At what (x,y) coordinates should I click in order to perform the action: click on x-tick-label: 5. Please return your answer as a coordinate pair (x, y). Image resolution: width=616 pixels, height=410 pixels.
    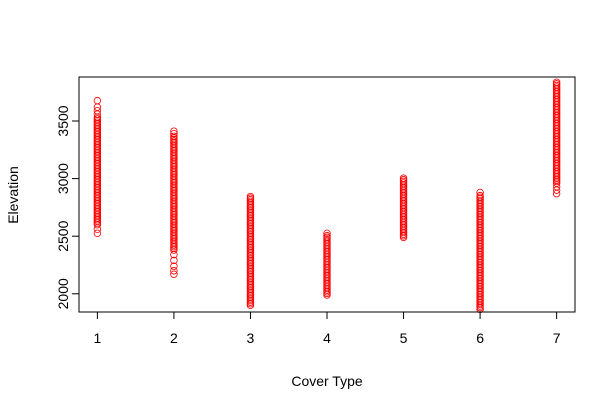
    Looking at the image, I should click on (404, 338).